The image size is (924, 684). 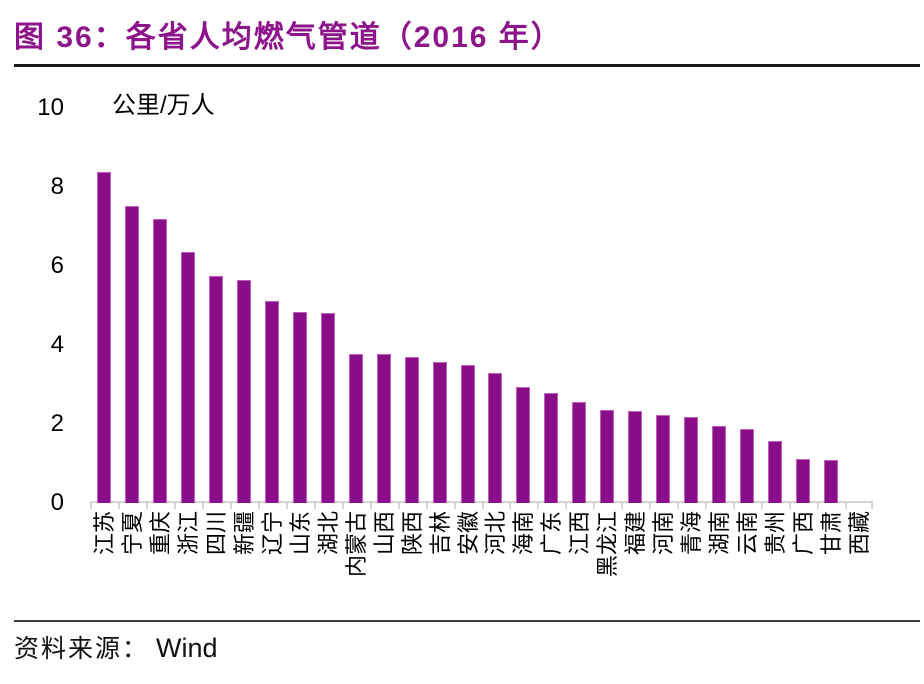 I want to click on bar-湖北, so click(x=327, y=408).